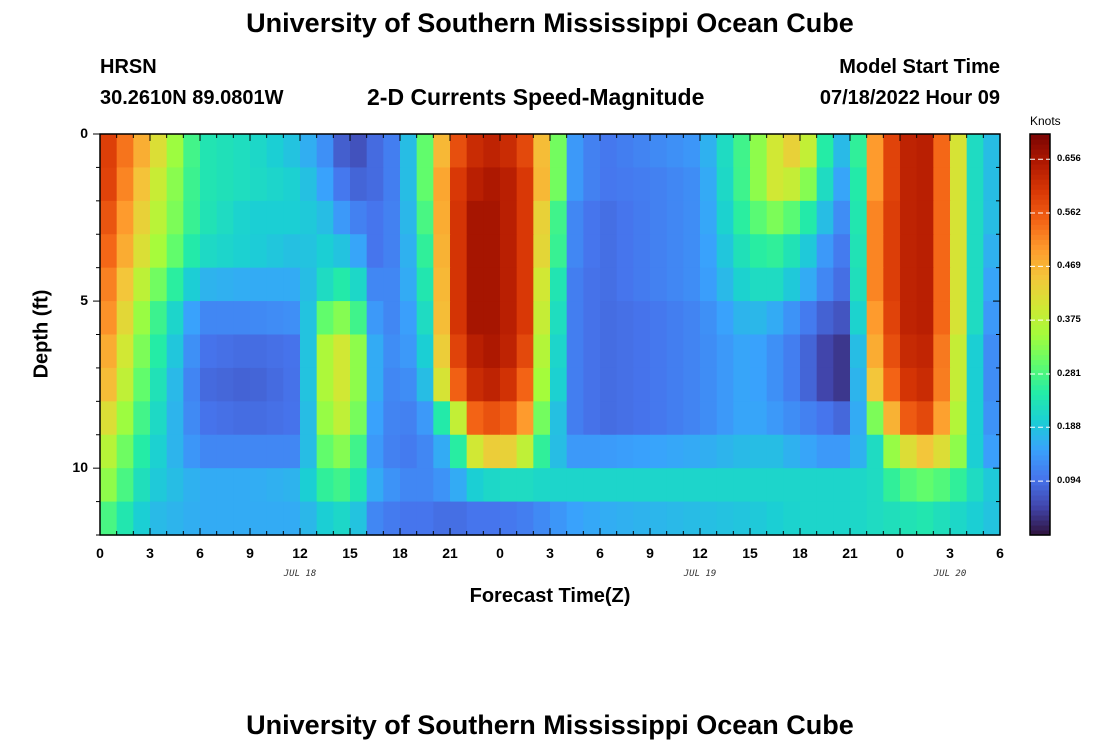 The width and height of the screenshot is (1100, 750). Describe the element at coordinates (700, 553) in the screenshot. I see `x-tick-label: 12` at that location.